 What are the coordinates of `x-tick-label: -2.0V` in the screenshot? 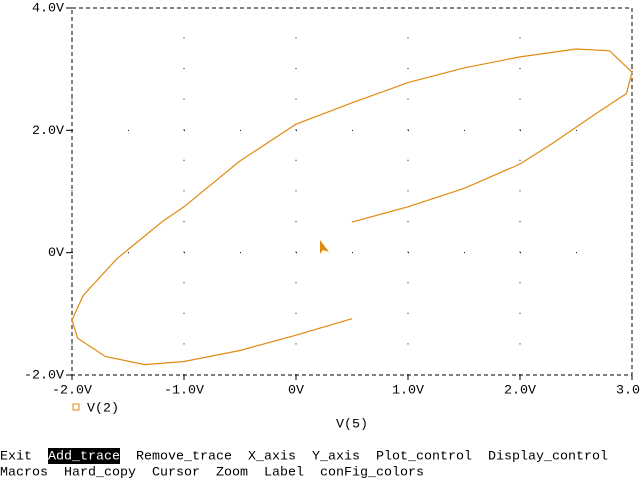 It's located at (72, 391).